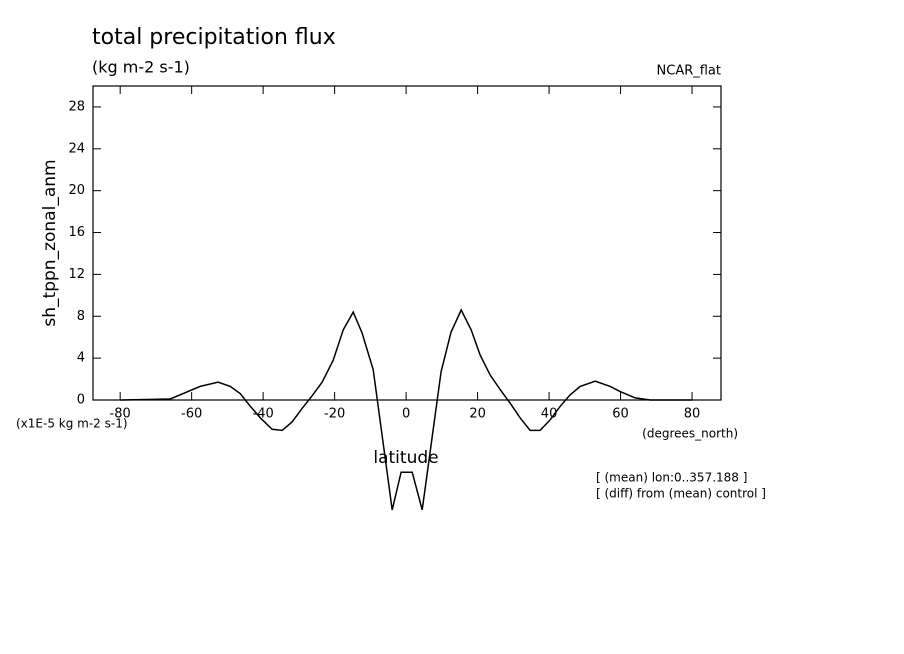 This screenshot has width=904, height=654. Describe the element at coordinates (549, 414) in the screenshot. I see `x-tick-label: 40` at that location.